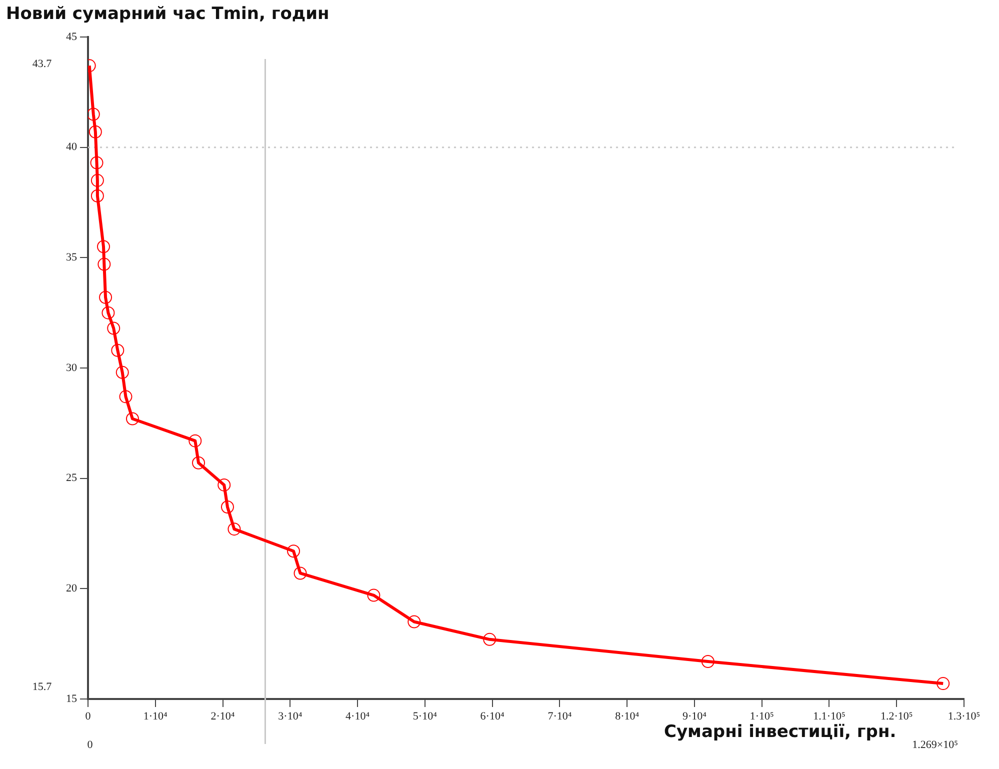 This screenshot has height=769, width=999. I want to click on x-tick-label: 1.2·10⁵, so click(896, 716).